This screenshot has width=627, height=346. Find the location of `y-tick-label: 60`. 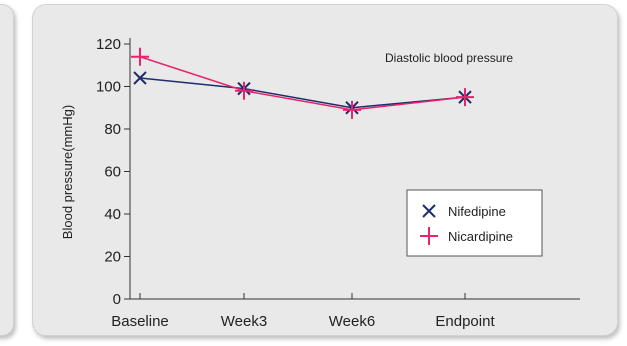

y-tick-label: 60 is located at coordinates (112, 172).